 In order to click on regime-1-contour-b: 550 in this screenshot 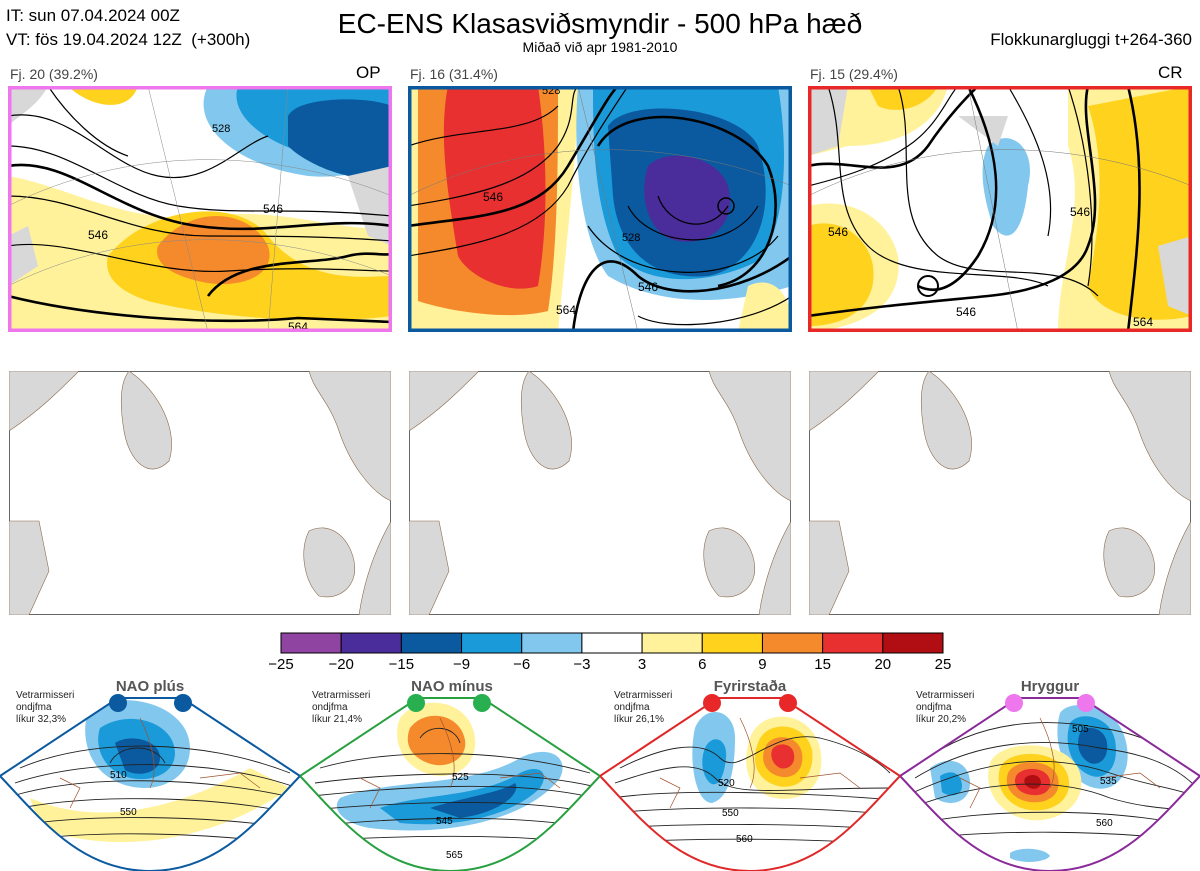, I will do `click(128, 812)`.